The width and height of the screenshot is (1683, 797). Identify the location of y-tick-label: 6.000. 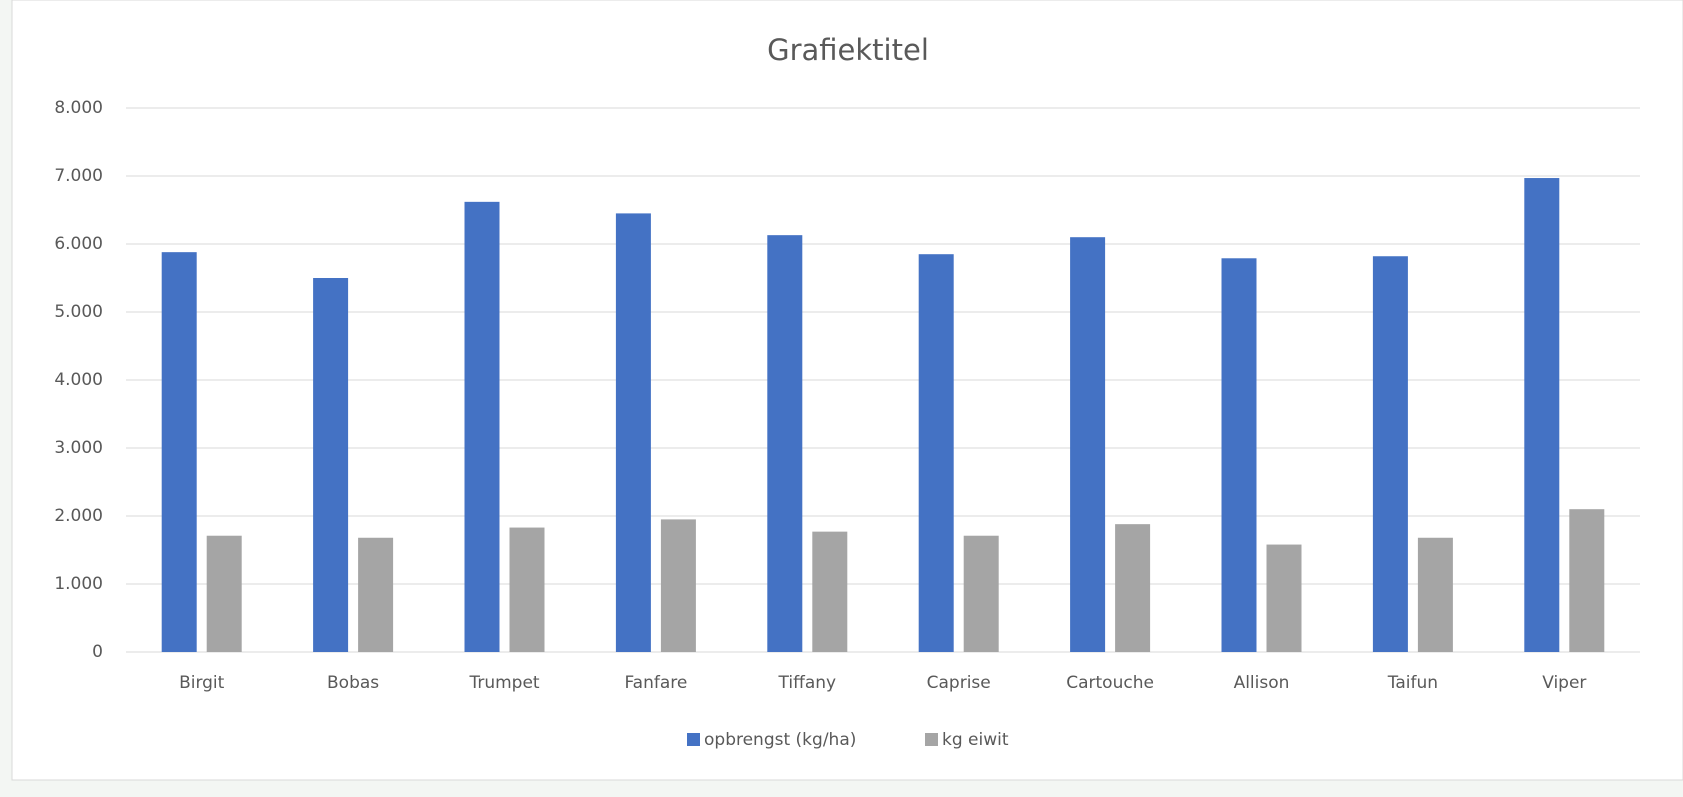
(78, 244).